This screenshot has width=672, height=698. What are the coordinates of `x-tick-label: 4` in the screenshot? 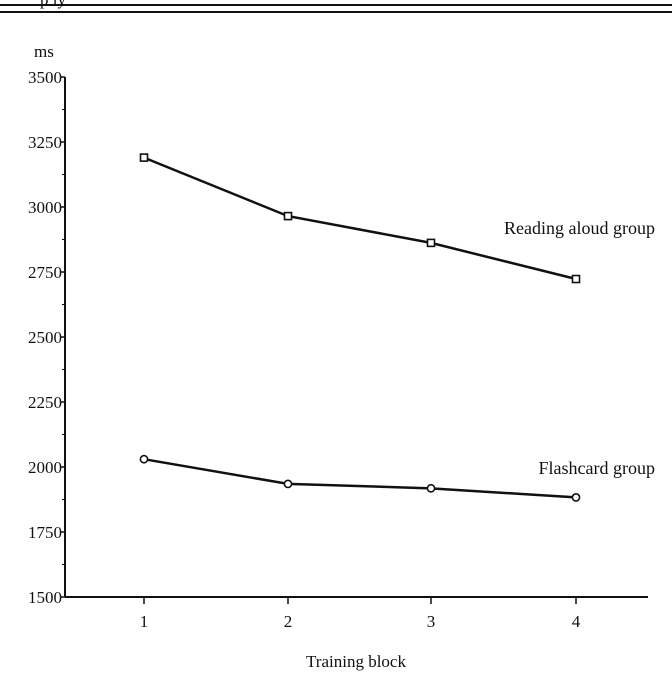 It's located at (576, 621).